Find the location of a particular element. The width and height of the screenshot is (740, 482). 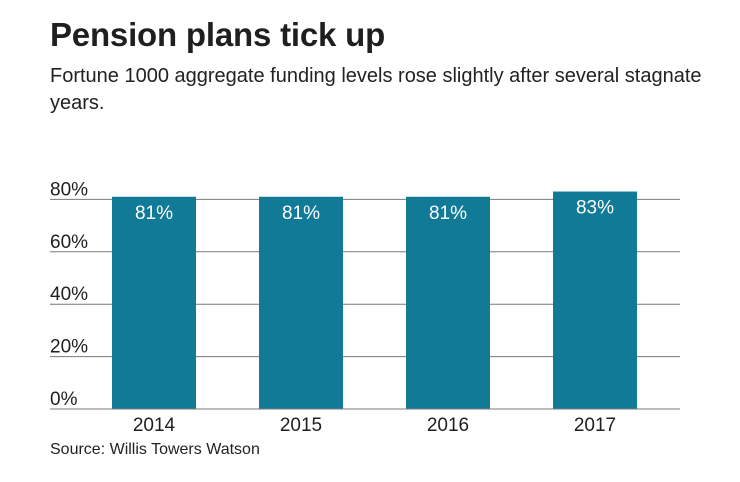

bar-2014 is located at coordinates (154, 302).